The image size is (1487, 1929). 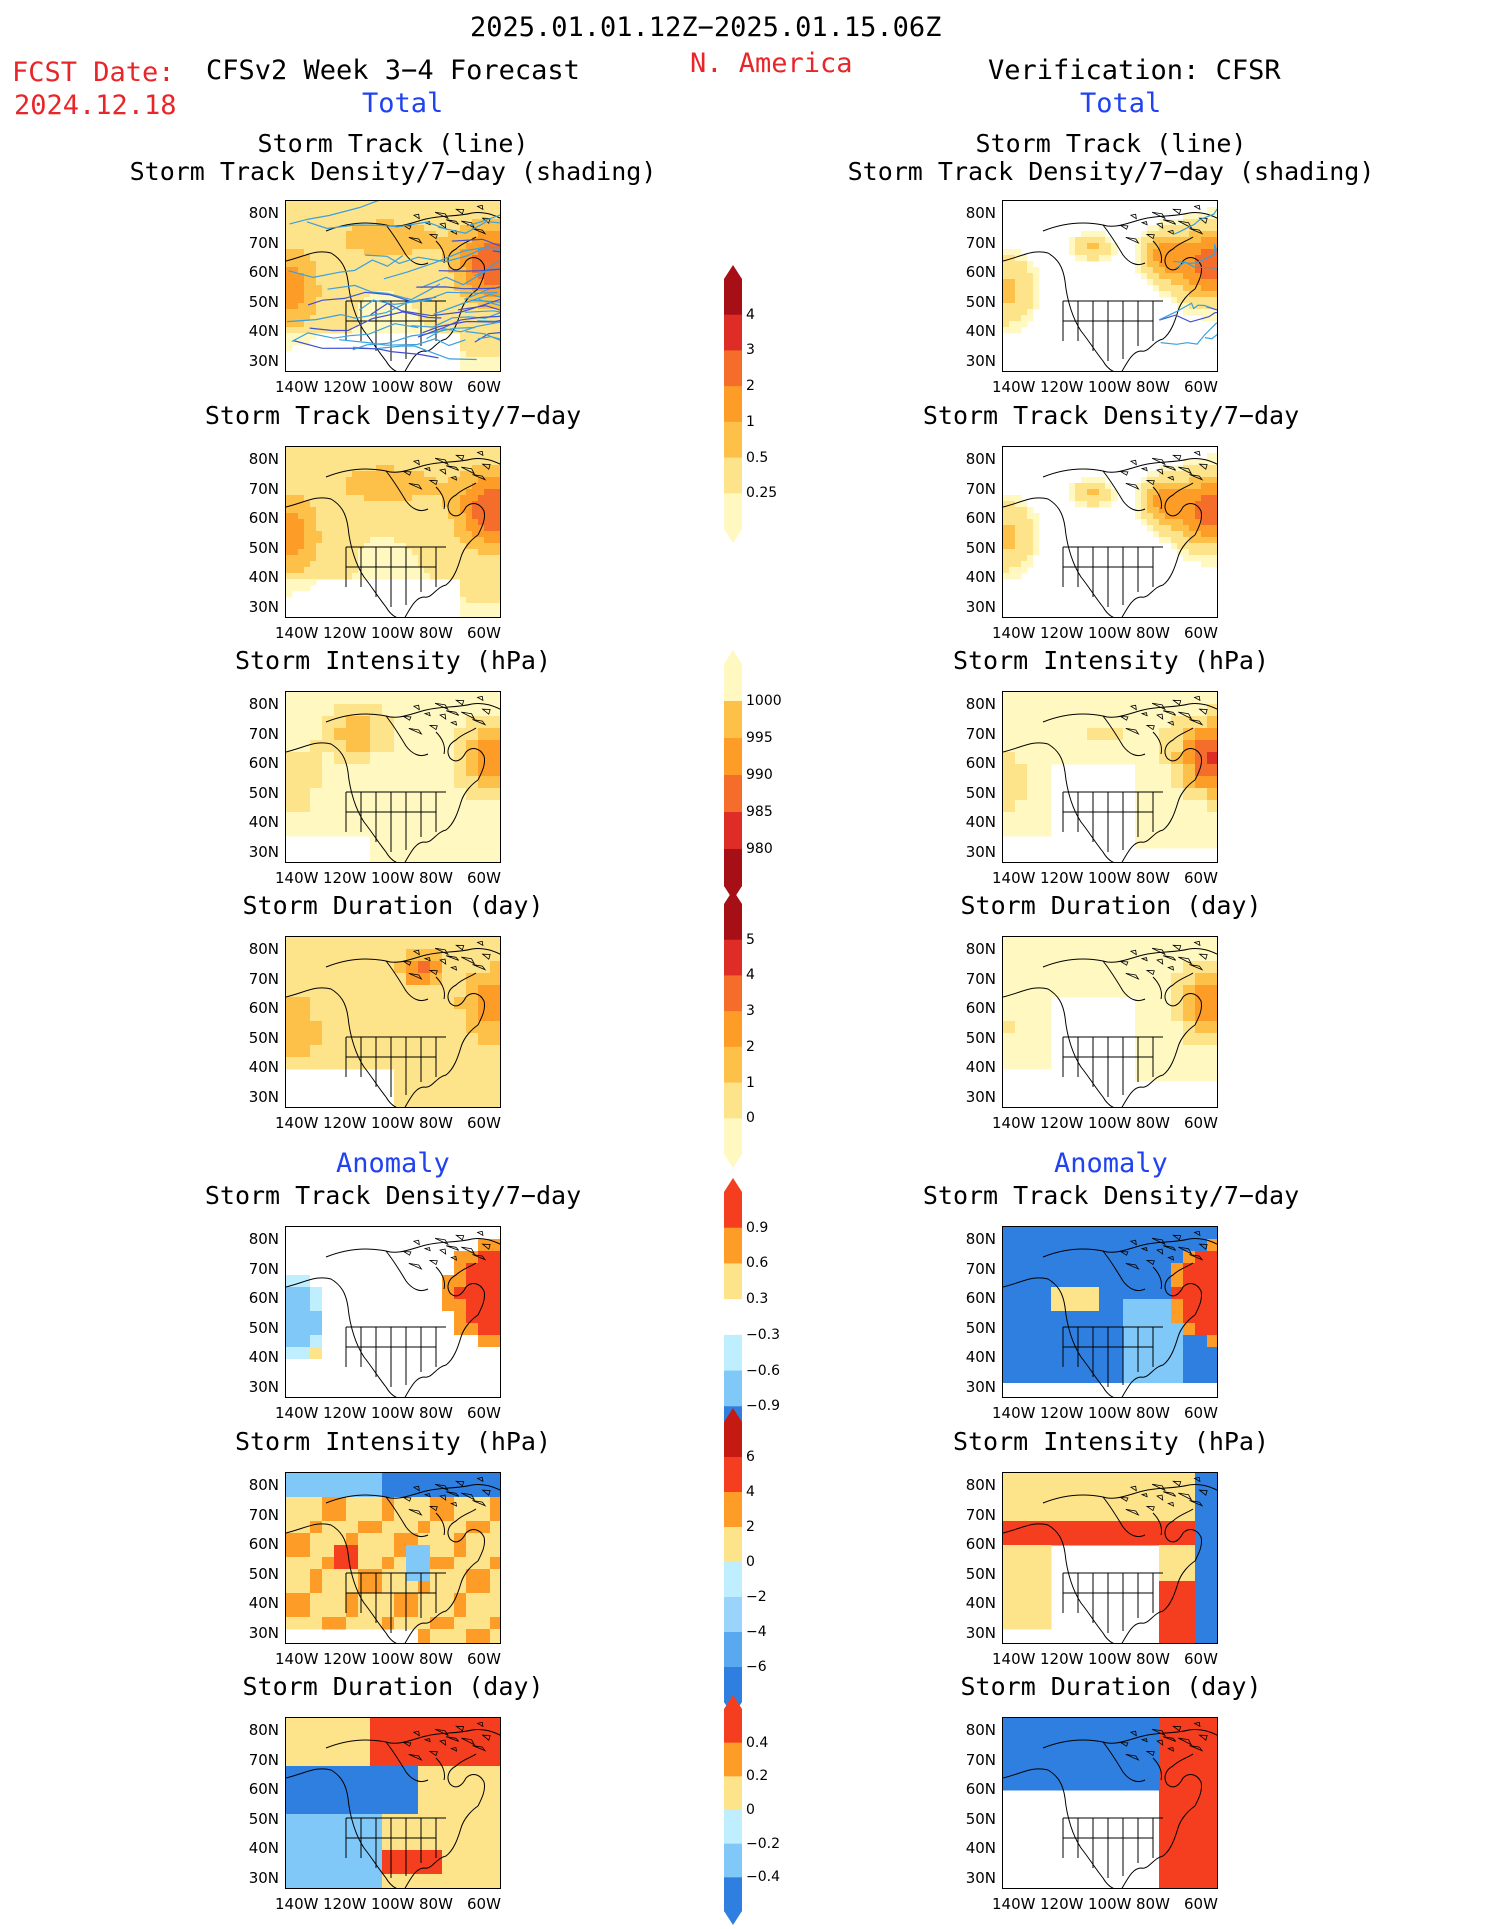 I want to click on right-map-3-lon-label: 80W, so click(x=1153, y=878).